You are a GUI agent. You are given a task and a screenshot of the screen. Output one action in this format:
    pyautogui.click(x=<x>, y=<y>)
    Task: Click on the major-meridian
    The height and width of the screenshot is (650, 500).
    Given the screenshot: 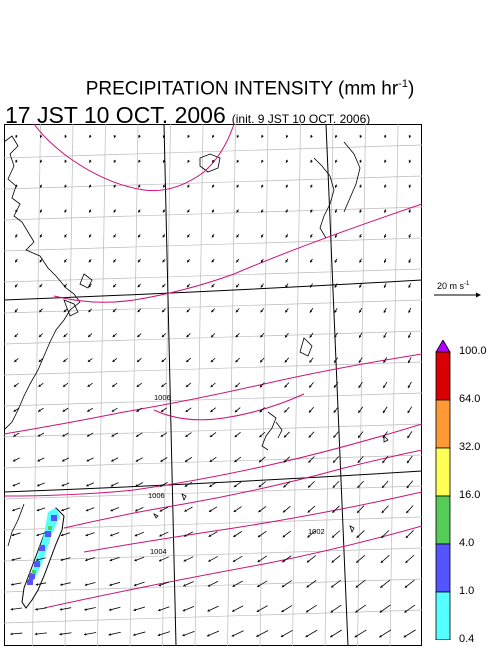 What is the action you would take?
    pyautogui.click(x=337, y=385)
    